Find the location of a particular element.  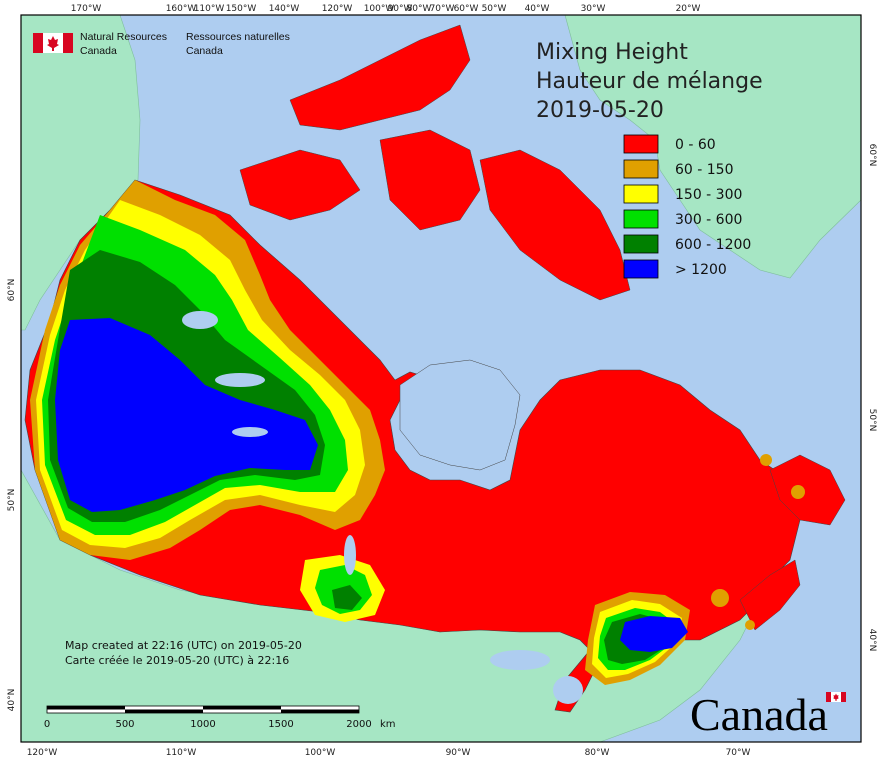

agency-fr-line1: Ressources naturelles is located at coordinates (238, 37).